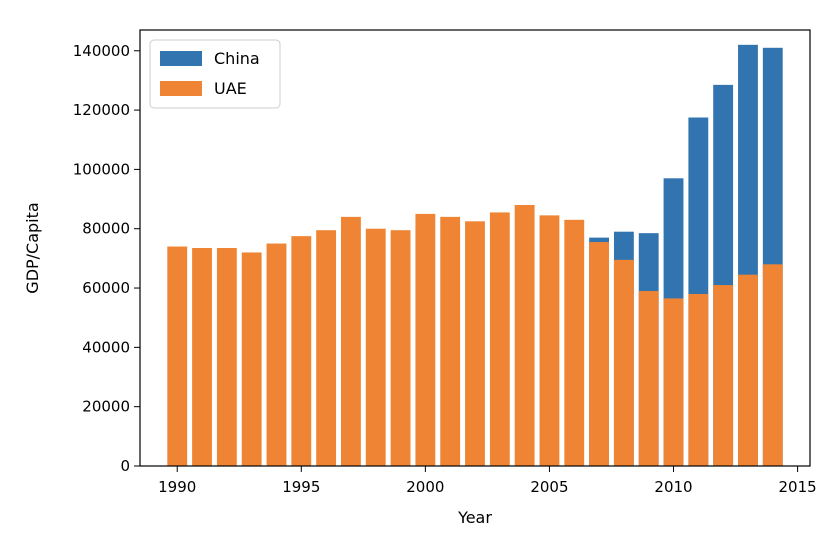 The width and height of the screenshot is (834, 546). I want to click on bar-uae-1994, so click(276, 354).